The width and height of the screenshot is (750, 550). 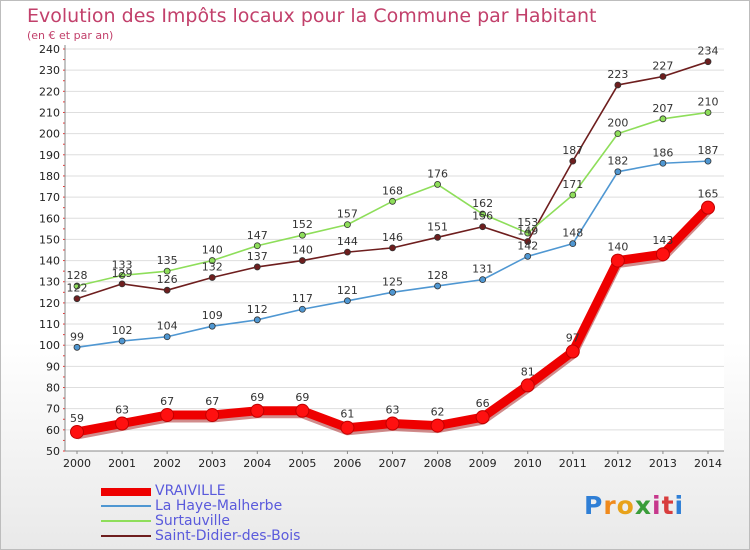 What do you see at coordinates (49, 112) in the screenshot?
I see `y-tick-label: 210` at bounding box center [49, 112].